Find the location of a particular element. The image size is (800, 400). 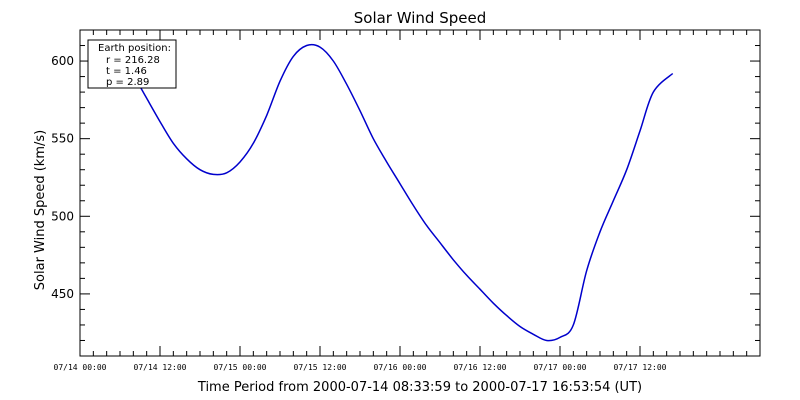

x-tick-label: 07/16 00:00 is located at coordinates (400, 367).